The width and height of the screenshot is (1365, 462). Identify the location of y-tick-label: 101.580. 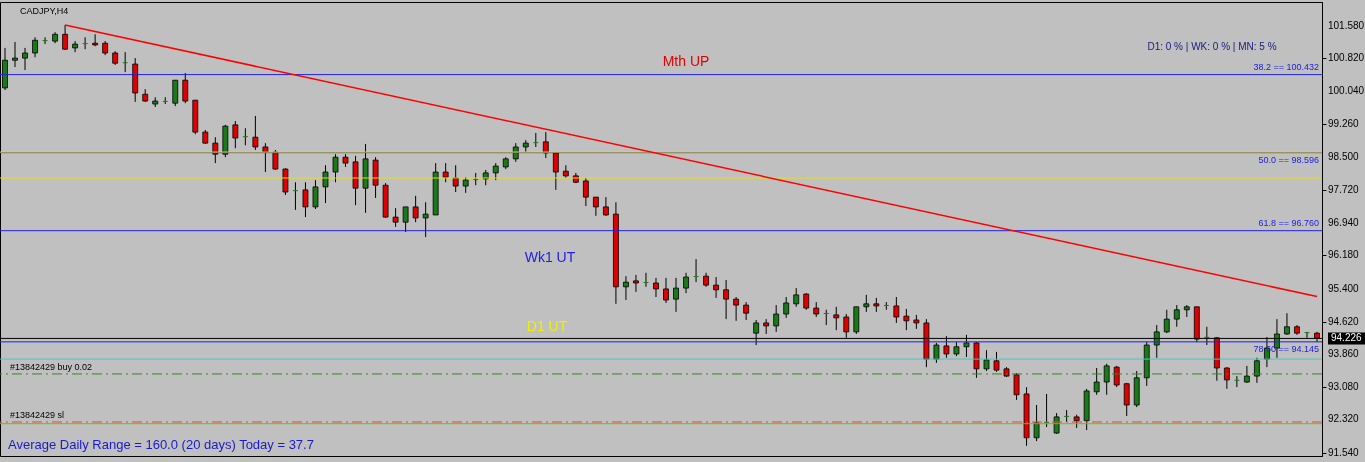
(1346, 25).